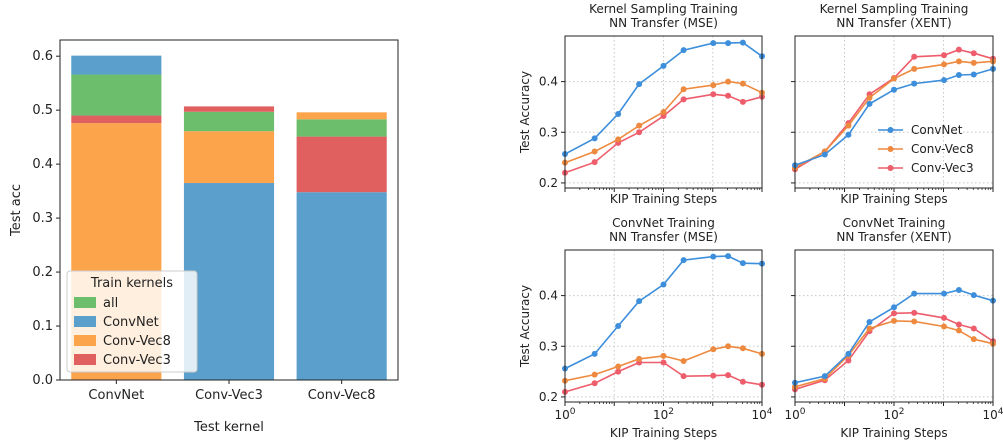 Image resolution: width=1003 pixels, height=440 pixels. Describe the element at coordinates (548, 132) in the screenshot. I see `y-tick-label: 0.3` at that location.